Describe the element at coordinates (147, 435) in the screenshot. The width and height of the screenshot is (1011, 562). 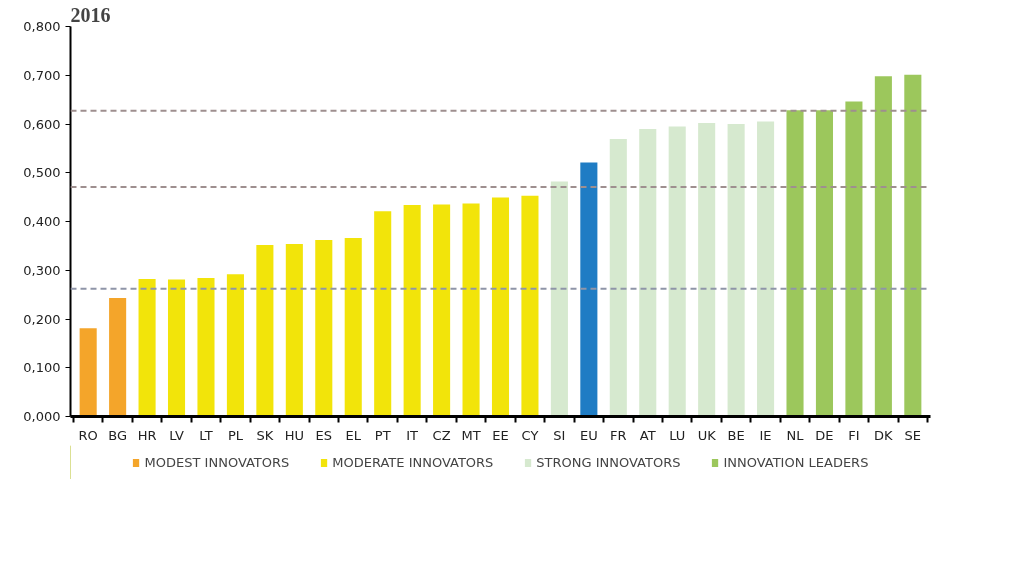
I see `x-tick-label: HR` at that location.